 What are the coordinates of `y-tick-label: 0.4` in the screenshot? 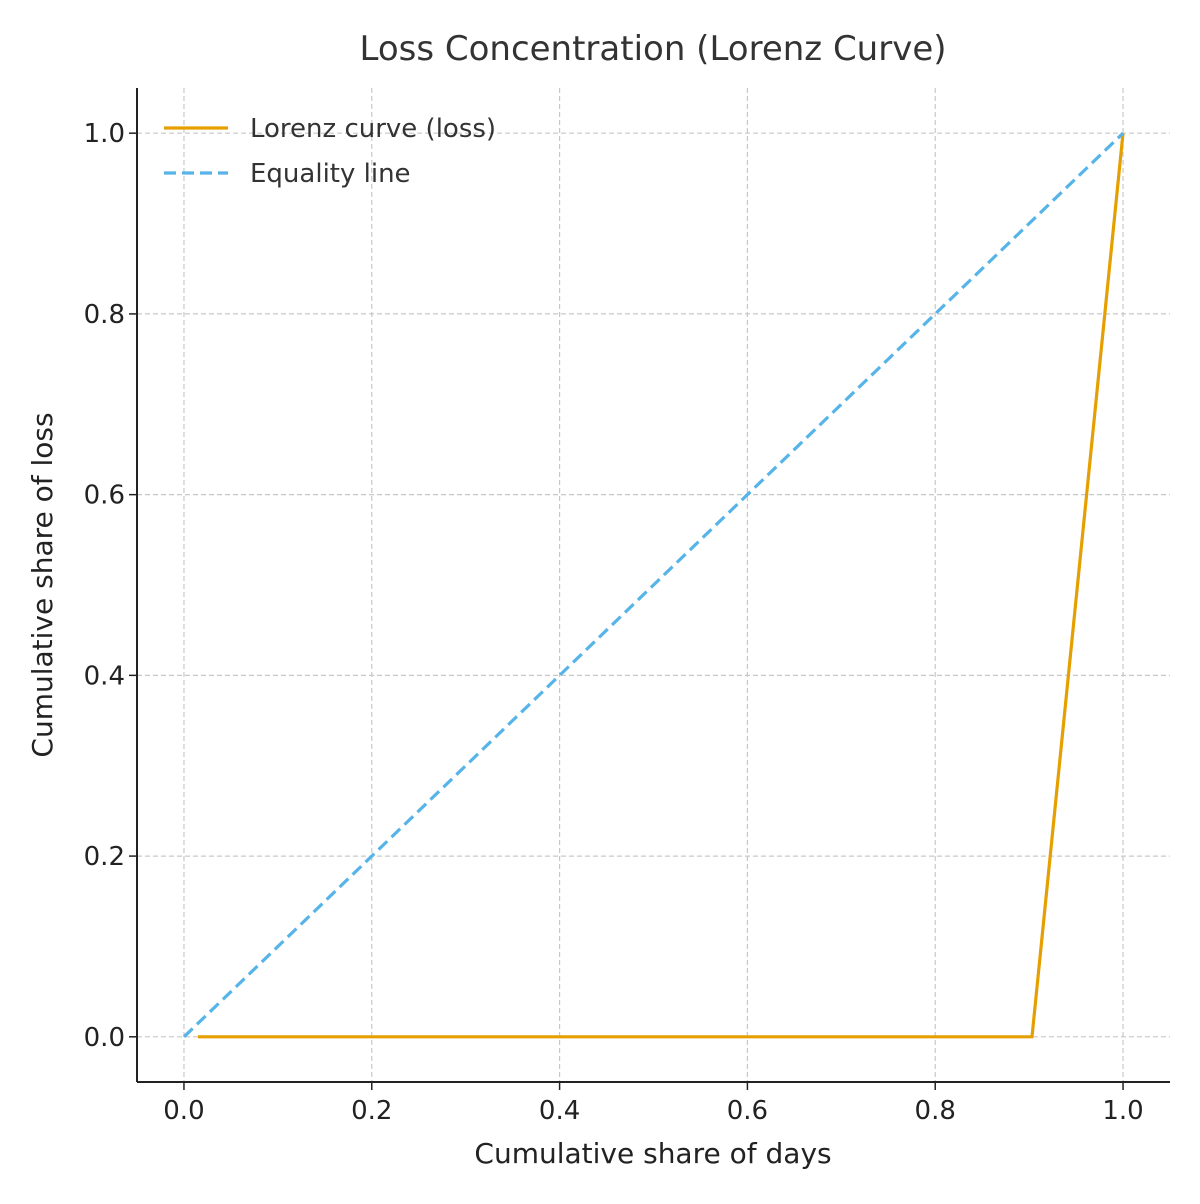 It's located at (104, 676).